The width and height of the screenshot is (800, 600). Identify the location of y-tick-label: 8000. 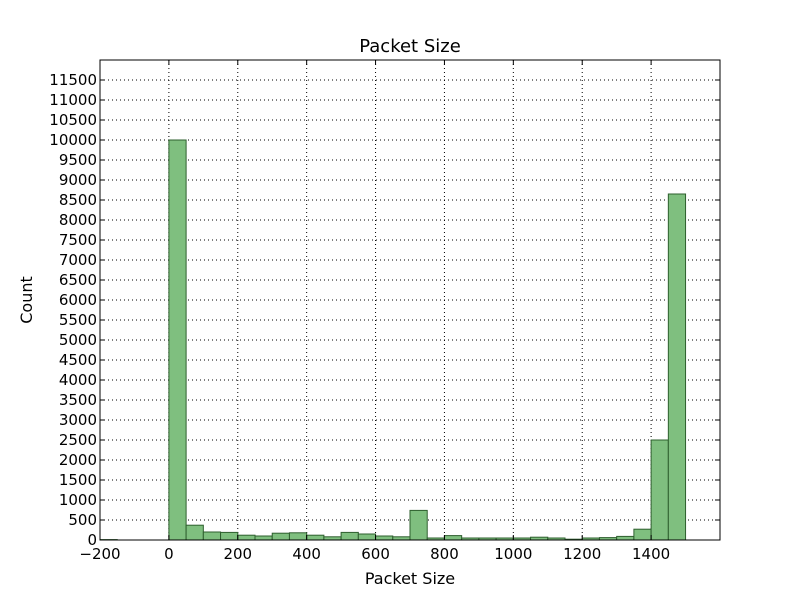
(78, 220).